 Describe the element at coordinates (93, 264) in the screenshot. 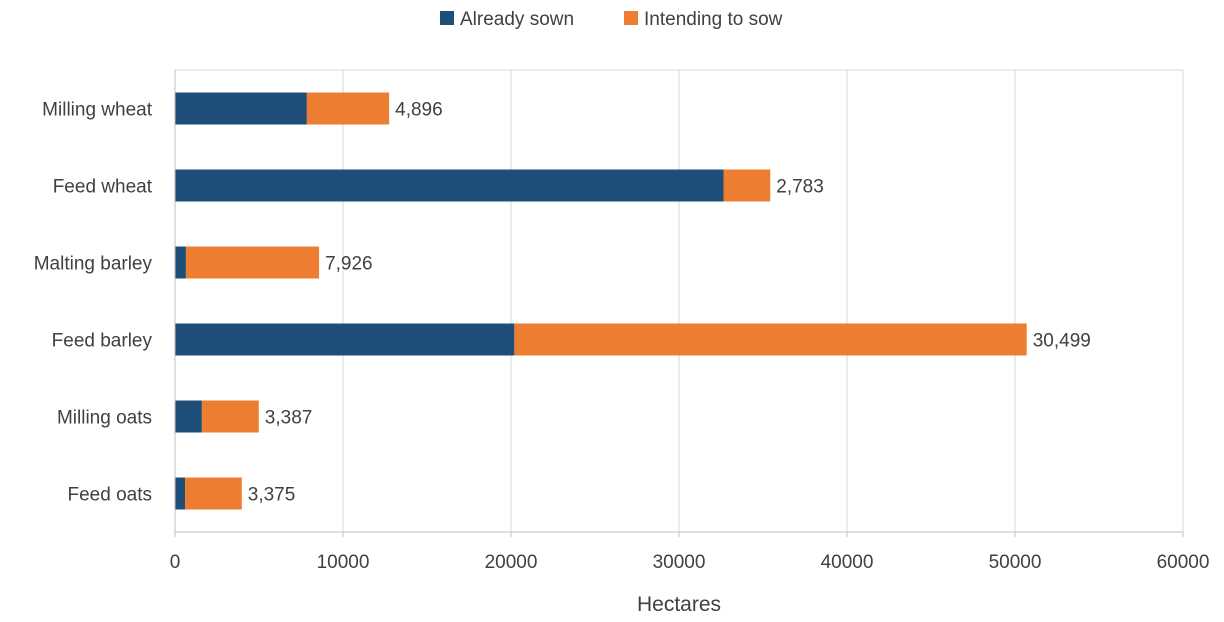

I see `category-label-2: Malting barley` at that location.